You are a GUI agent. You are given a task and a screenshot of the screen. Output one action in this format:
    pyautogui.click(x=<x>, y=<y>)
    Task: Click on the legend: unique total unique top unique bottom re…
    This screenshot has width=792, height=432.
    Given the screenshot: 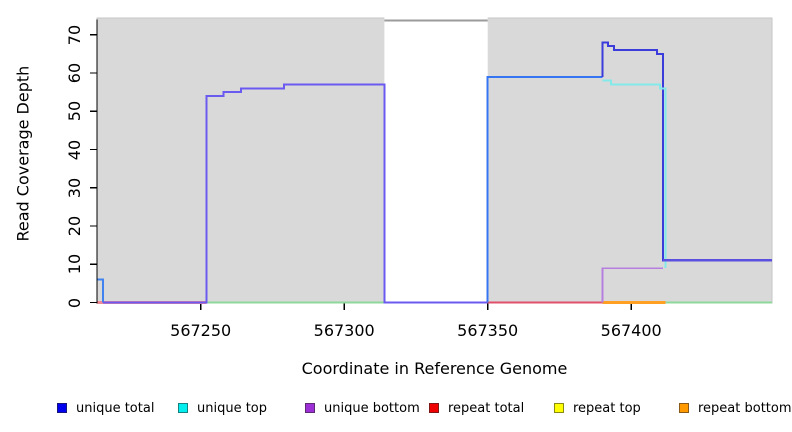 What is the action you would take?
    pyautogui.click(x=396, y=410)
    